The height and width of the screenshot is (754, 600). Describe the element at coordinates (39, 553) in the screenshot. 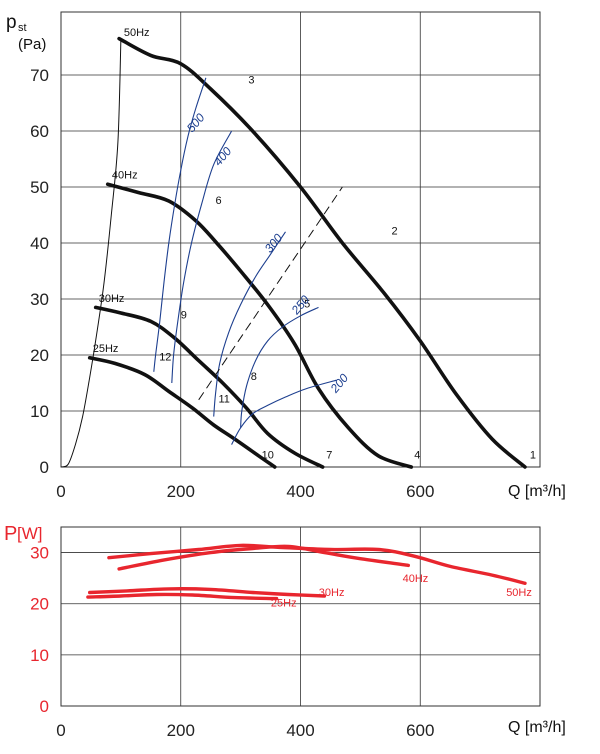

I see `bottom-ytick-label: 30` at that location.